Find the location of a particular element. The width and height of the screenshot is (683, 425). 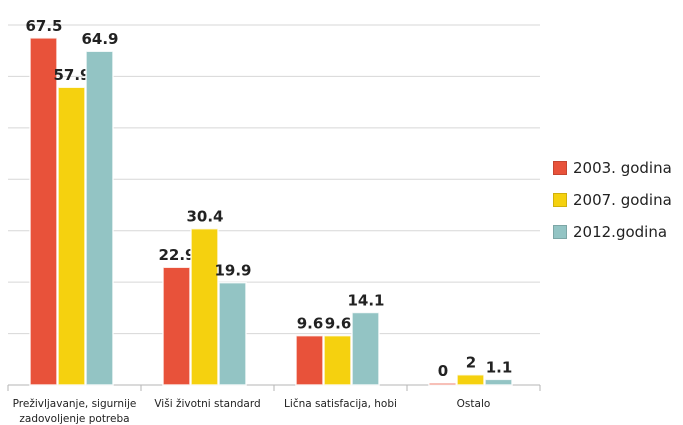

data-label: 67.5 is located at coordinates (43, 26).